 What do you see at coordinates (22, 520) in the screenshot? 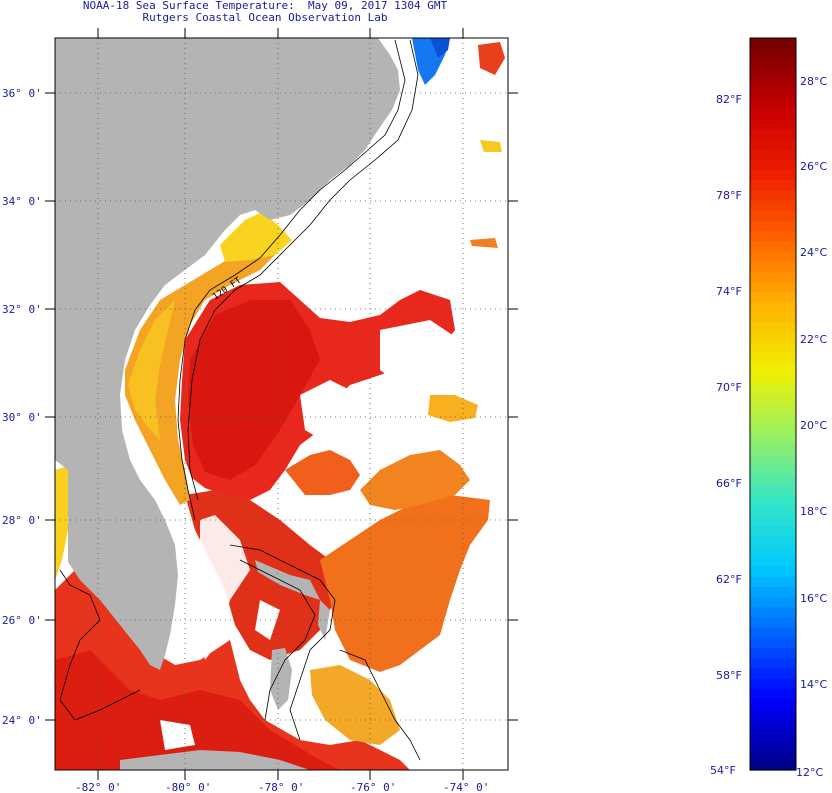
I see `lat-label: 28° 0'` at bounding box center [22, 520].